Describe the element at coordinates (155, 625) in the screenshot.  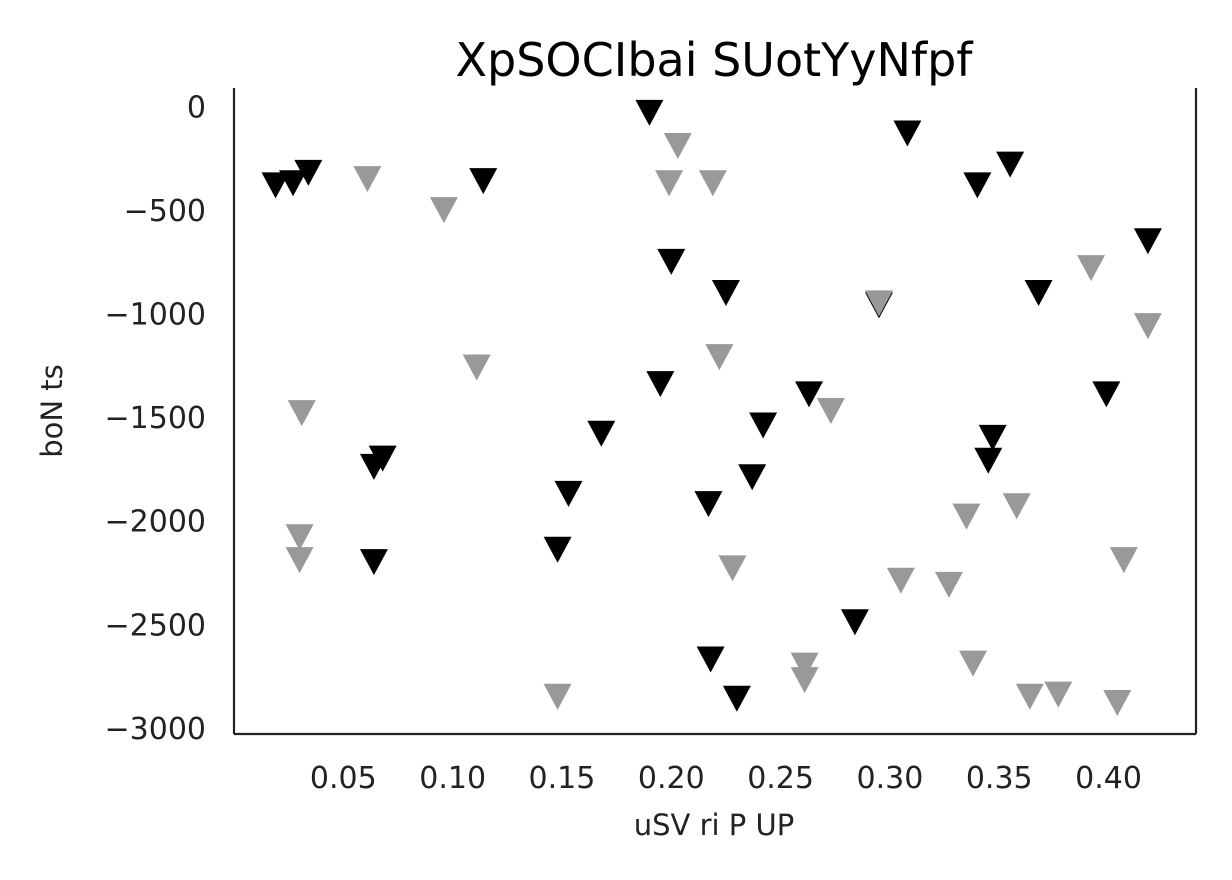
I see `y-tick-label: −2500` at that location.